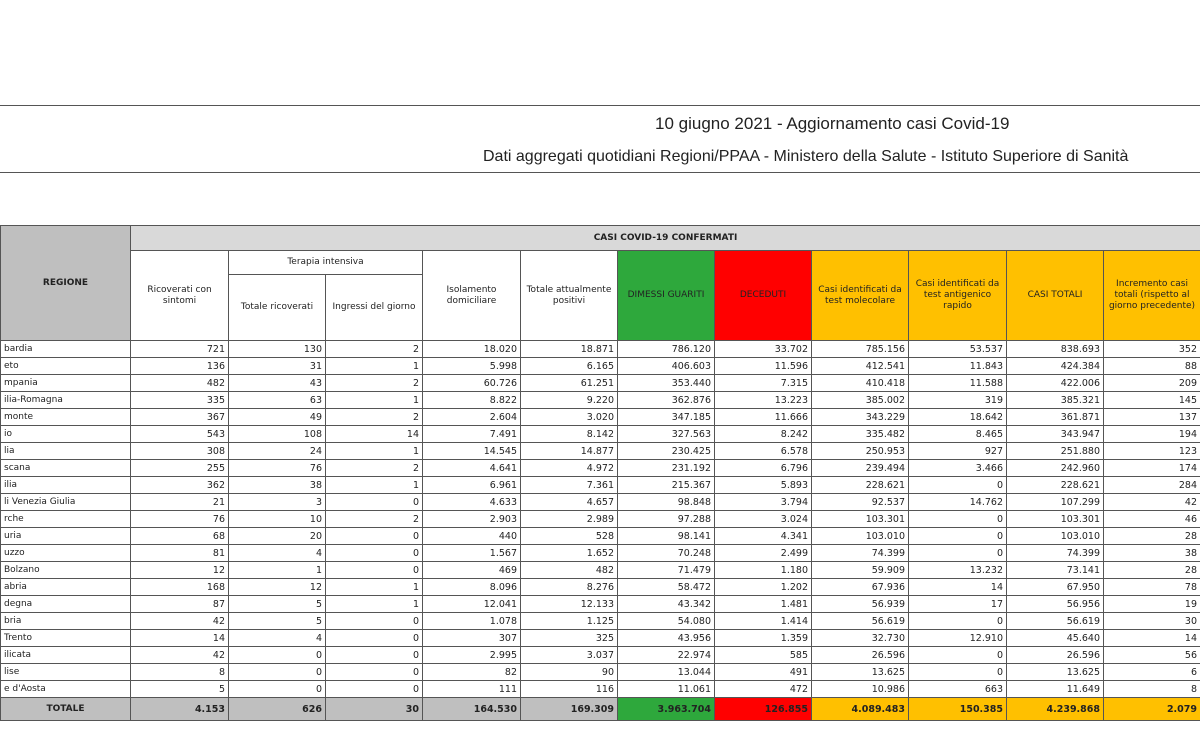 The width and height of the screenshot is (1200, 741). Describe the element at coordinates (957, 434) in the screenshot. I see `value-cell: 8.465` at that location.